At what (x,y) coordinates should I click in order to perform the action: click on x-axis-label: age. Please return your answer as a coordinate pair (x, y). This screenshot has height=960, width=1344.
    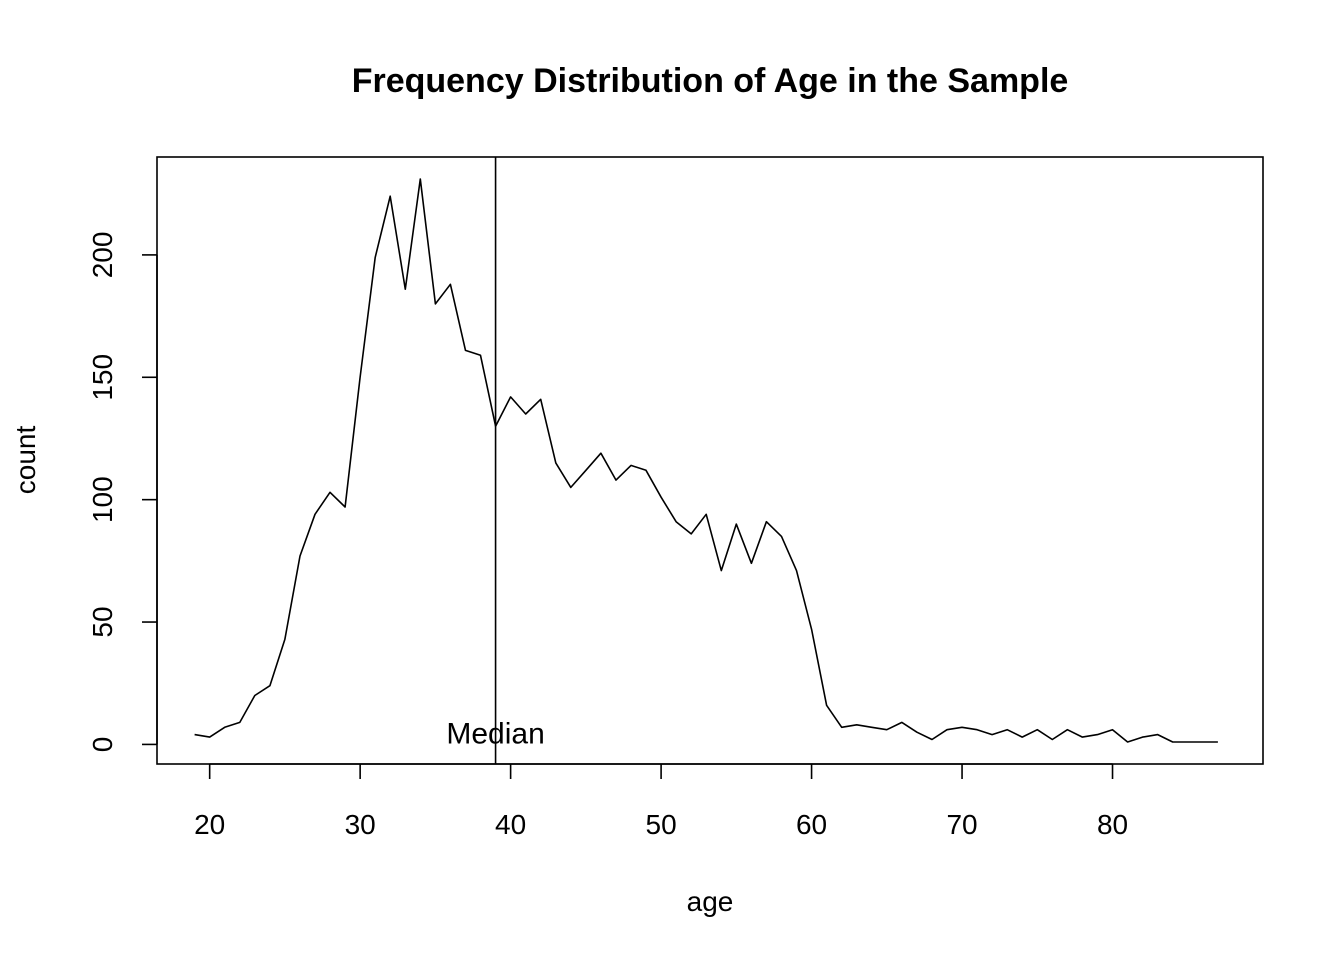
    Looking at the image, I should click on (710, 901).